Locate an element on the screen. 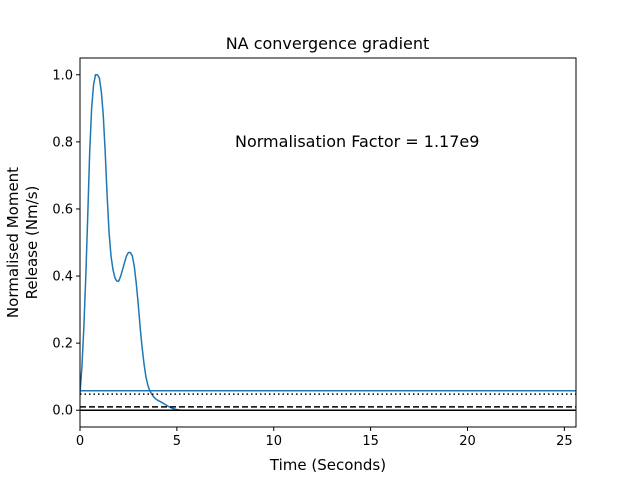  y-axis-label: Normalised Moment is located at coordinates (13, 242).